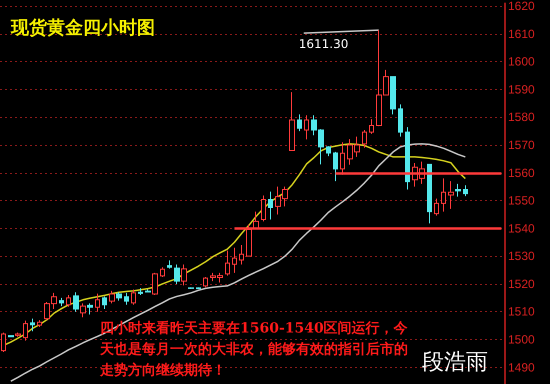  Describe the element at coordinates (82, 28) in the screenshot. I see `text: 现货黄金四小时图` at that location.